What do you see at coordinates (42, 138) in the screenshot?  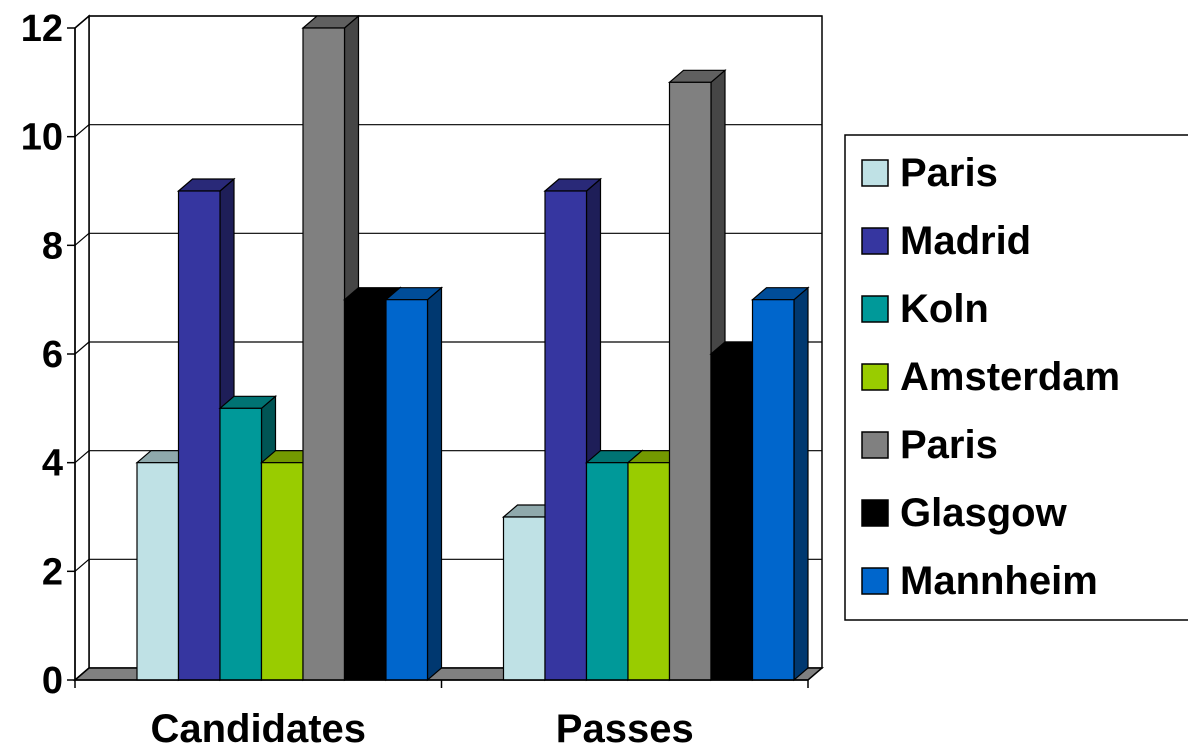 I see `y-tick-label: 10` at bounding box center [42, 138].